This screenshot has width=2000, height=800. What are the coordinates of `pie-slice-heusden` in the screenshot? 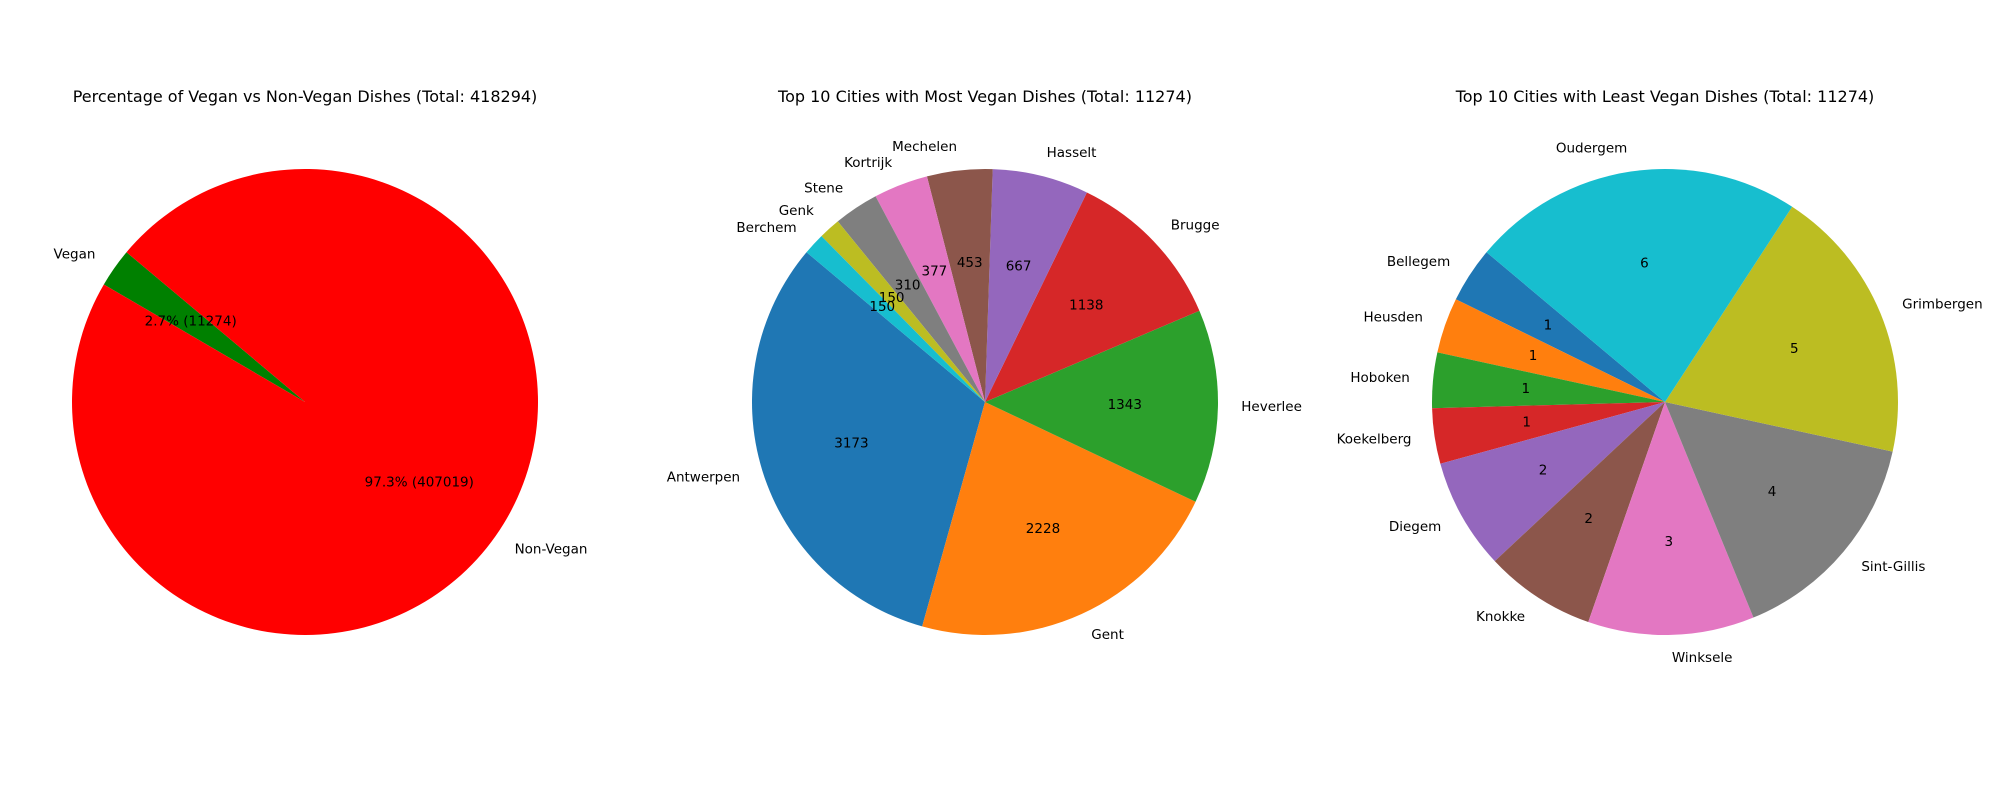 It's located at (1551, 350).